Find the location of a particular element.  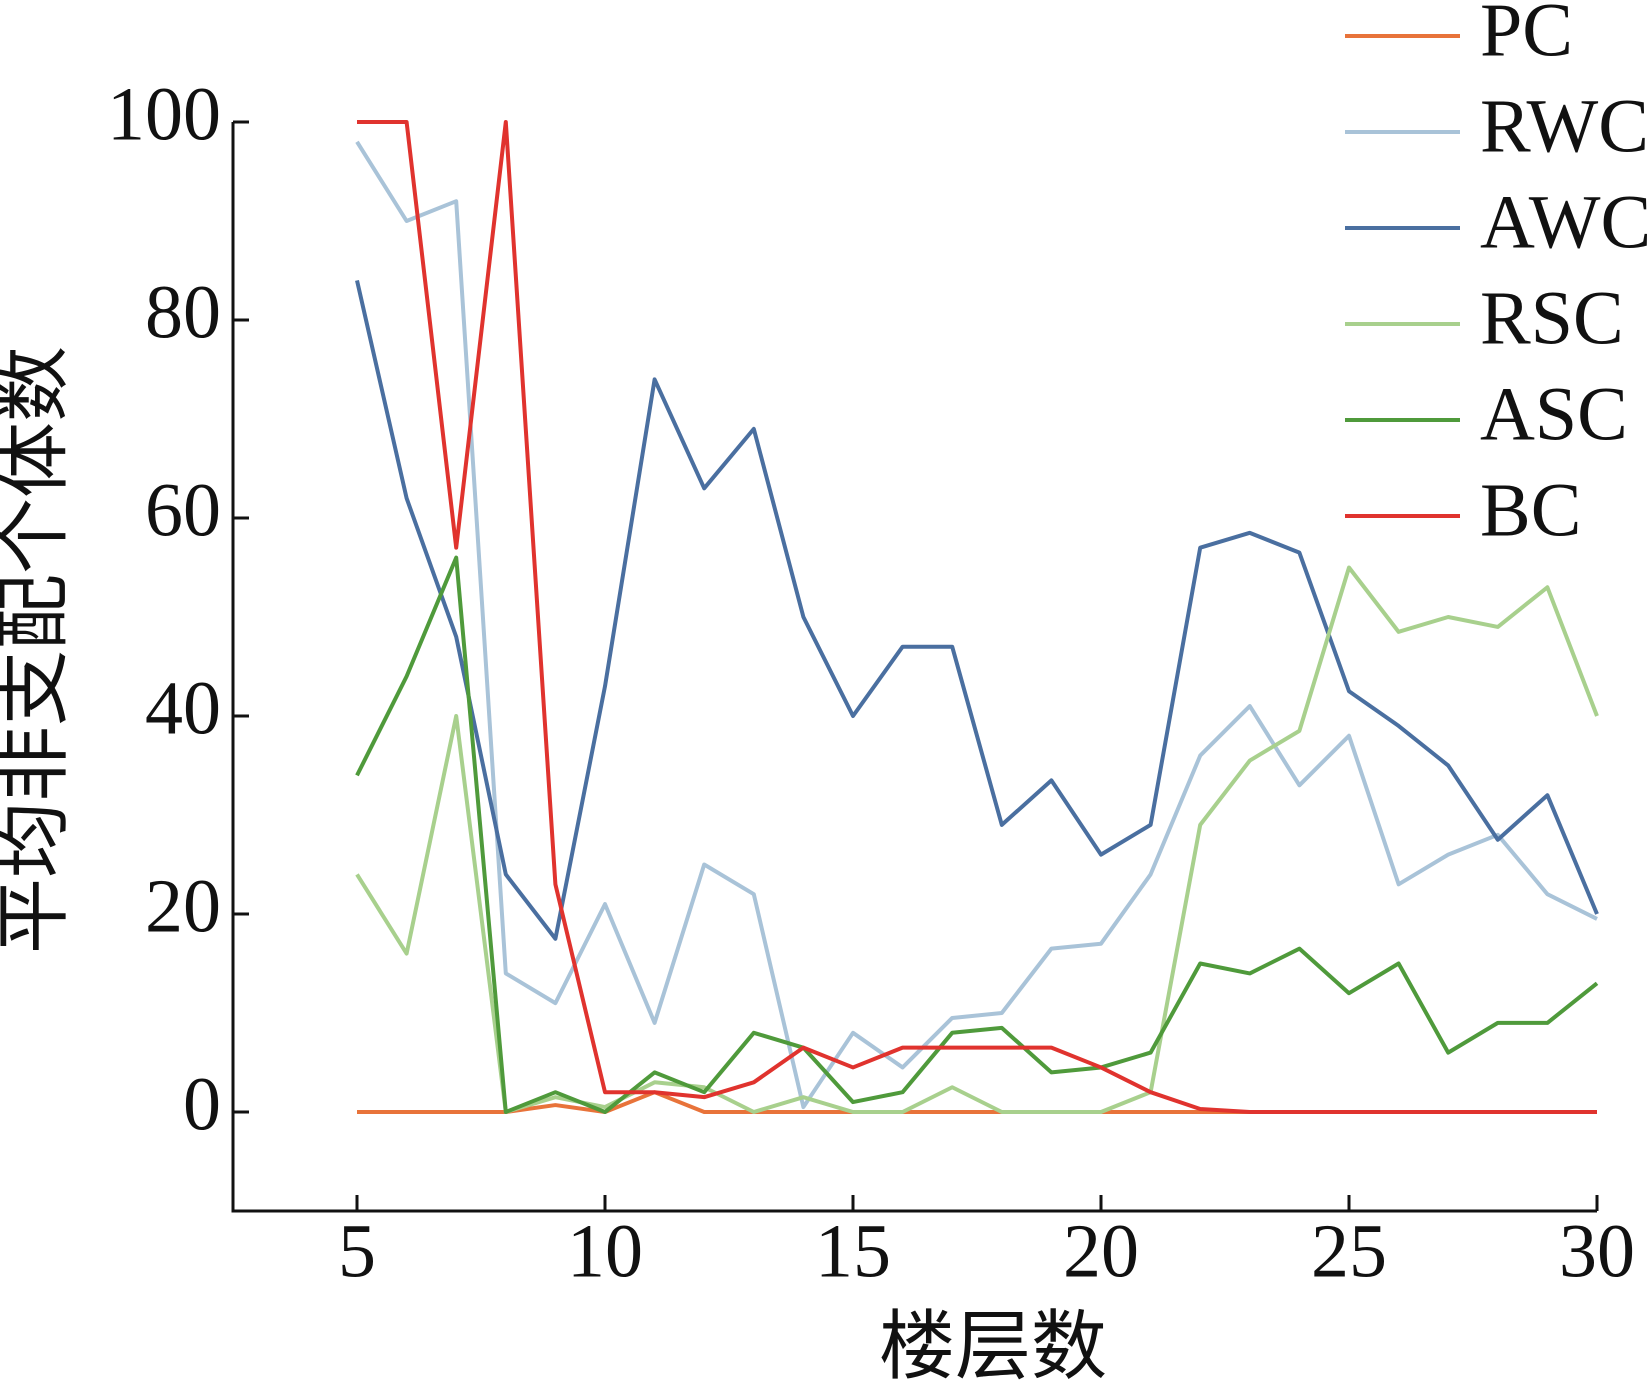

y-tick-label: 40 is located at coordinates (183, 708).